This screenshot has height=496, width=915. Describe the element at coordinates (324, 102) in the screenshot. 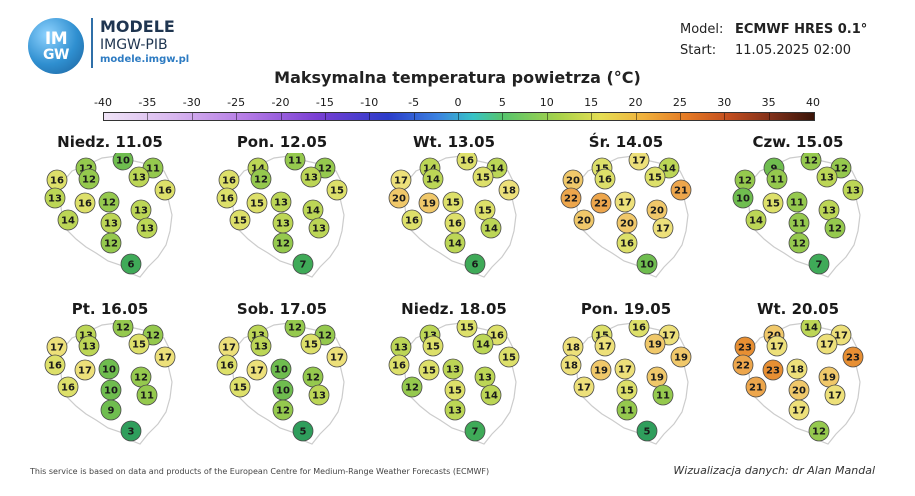

I see `scale-tick-label: -15` at that location.